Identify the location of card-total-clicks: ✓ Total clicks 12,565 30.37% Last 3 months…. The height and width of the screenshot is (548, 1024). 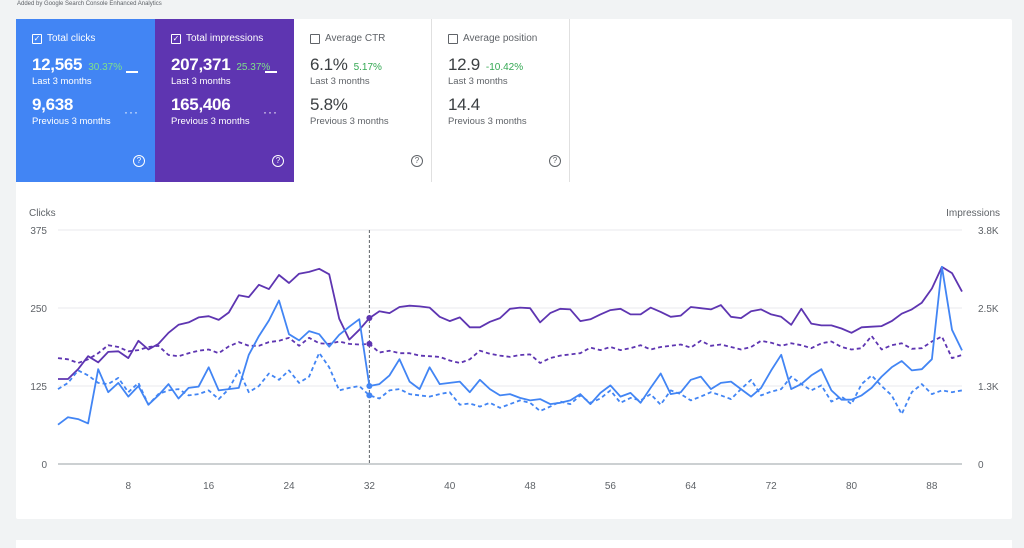
(85, 100).